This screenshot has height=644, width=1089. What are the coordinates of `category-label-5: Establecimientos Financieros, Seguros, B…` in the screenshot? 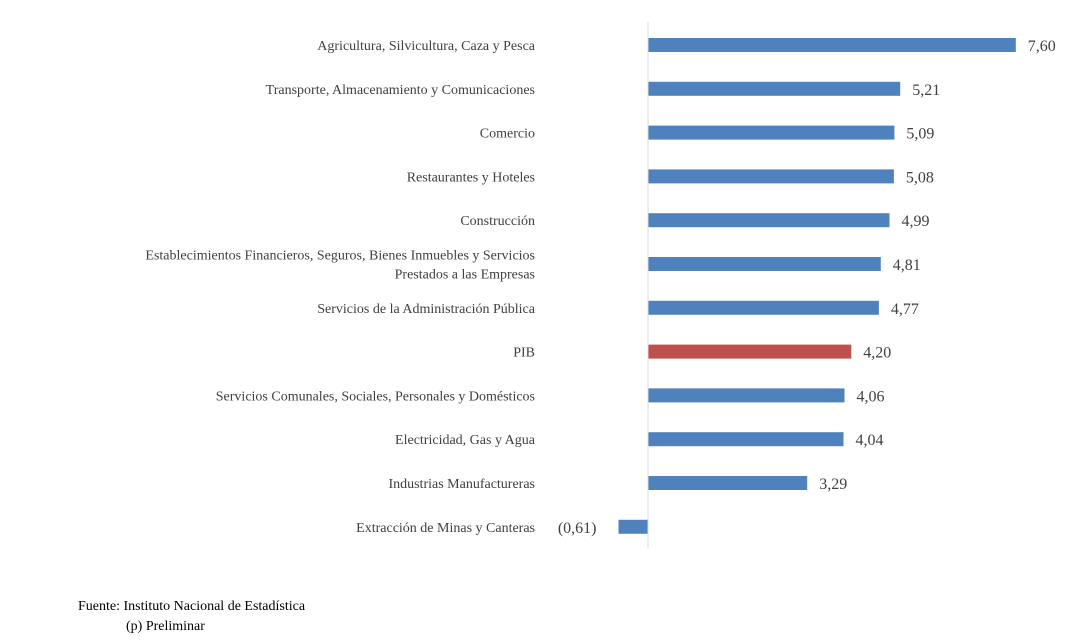 It's located at (340, 266).